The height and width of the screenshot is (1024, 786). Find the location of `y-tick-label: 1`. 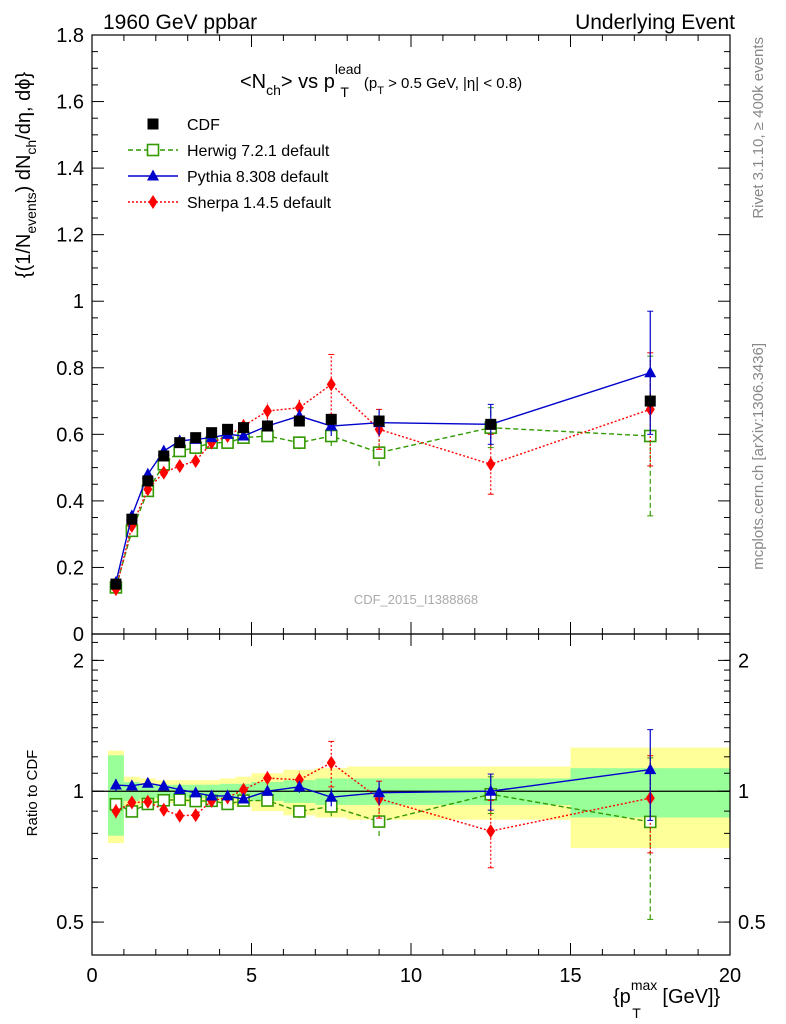

y-tick-label: 1 is located at coordinates (78, 302).